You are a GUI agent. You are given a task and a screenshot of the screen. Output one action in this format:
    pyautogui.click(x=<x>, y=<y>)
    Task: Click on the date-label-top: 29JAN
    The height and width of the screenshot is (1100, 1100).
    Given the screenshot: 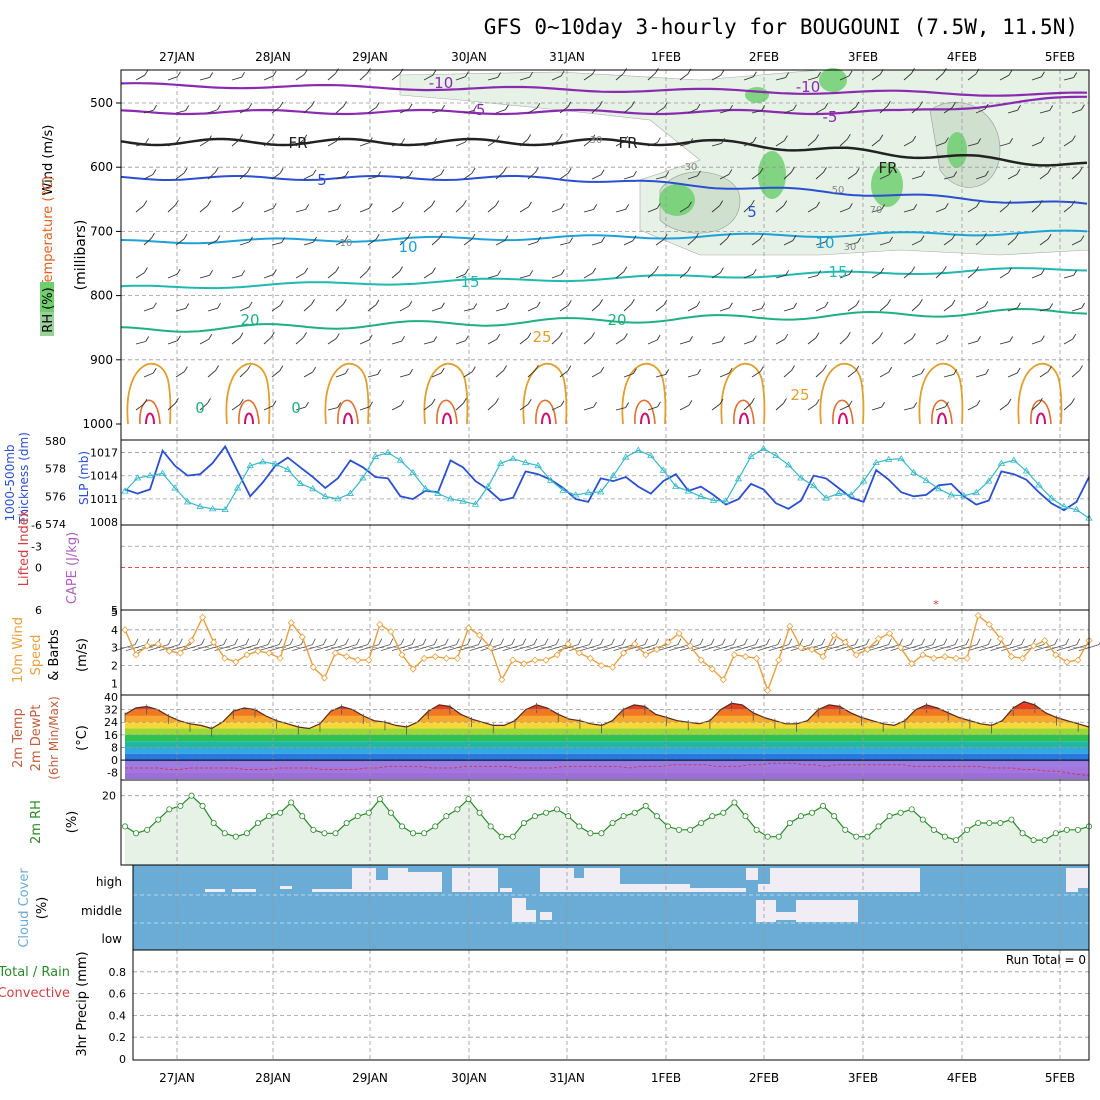 What is the action you would take?
    pyautogui.click(x=370, y=57)
    